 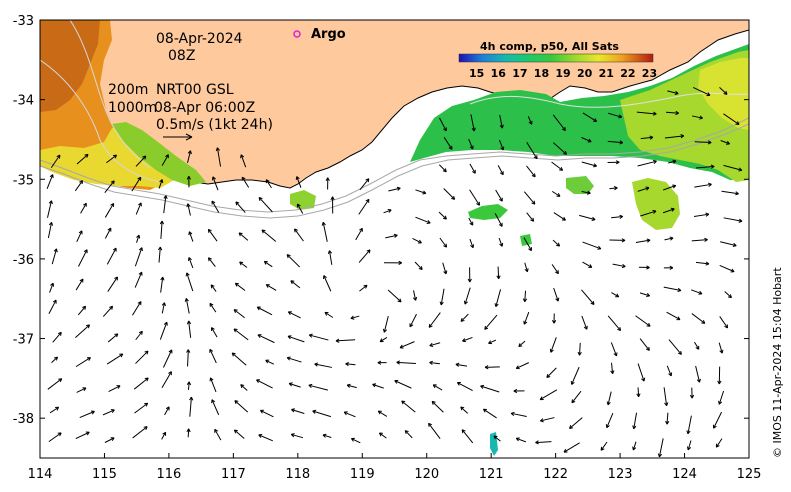 What do you see at coordinates (549, 46) in the screenshot?
I see `legend-title: 4h comp, p50, All Sats` at bounding box center [549, 46].